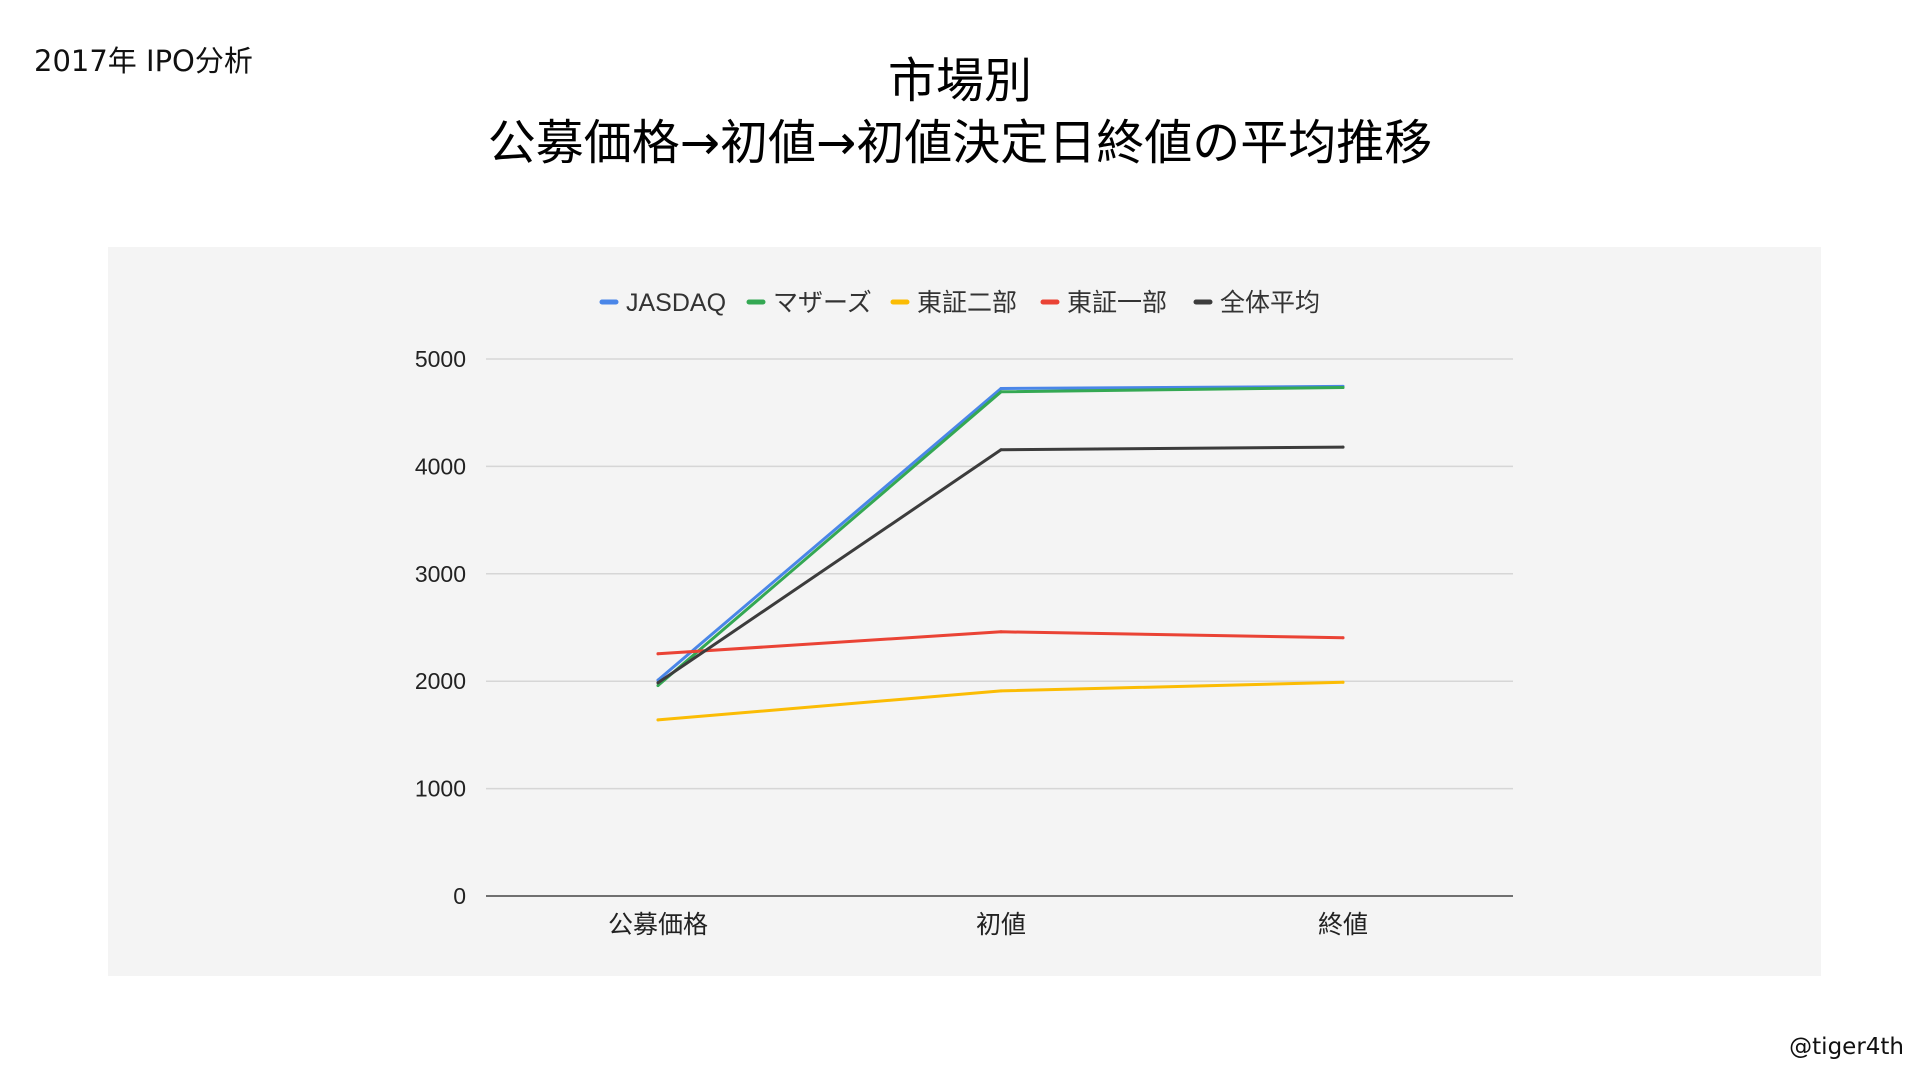 The width and height of the screenshot is (1920, 1080). I want to click on series-layer, so click(1000, 553).